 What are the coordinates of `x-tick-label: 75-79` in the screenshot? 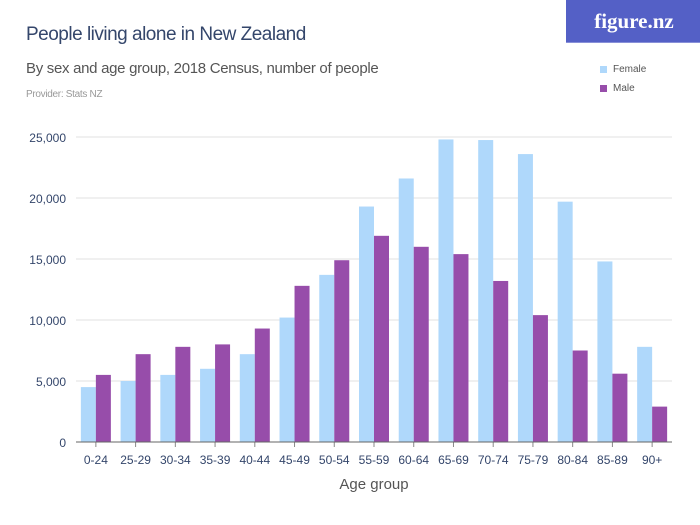 It's located at (533, 460).